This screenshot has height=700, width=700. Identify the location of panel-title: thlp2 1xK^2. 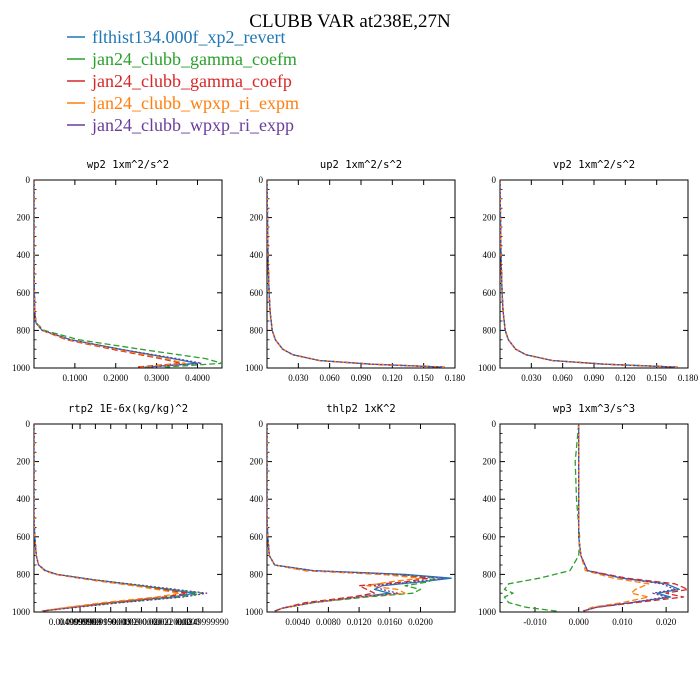
(361, 409).